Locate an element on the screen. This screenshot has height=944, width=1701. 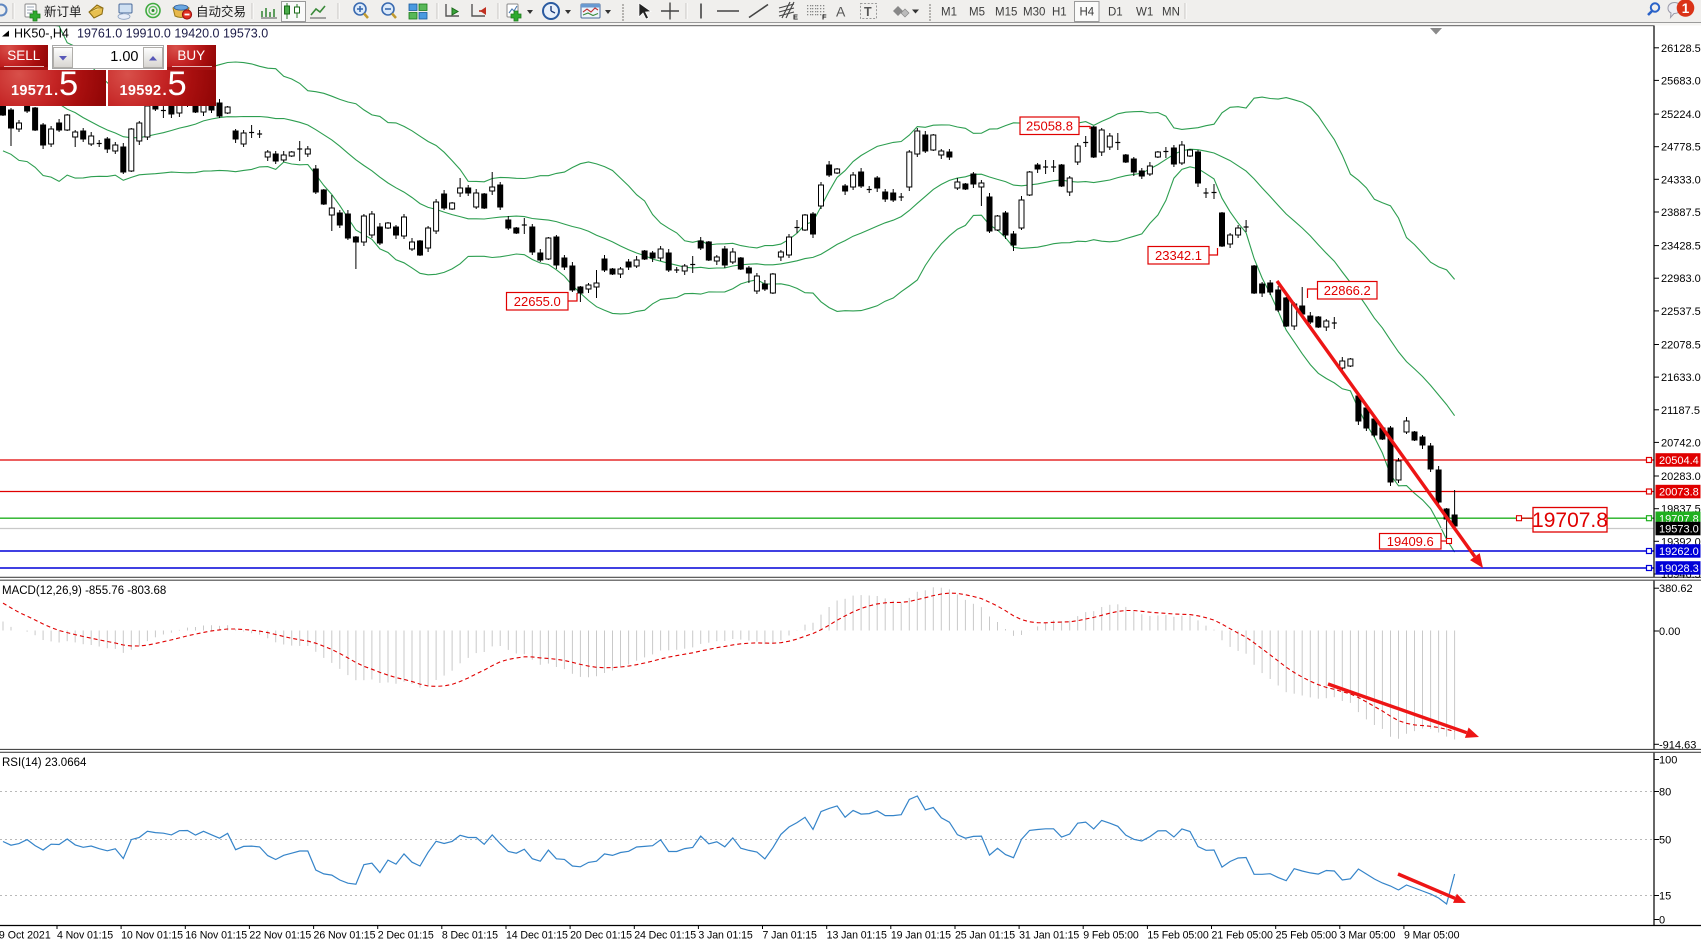
svg-text: F is located at coordinates (824, 17).